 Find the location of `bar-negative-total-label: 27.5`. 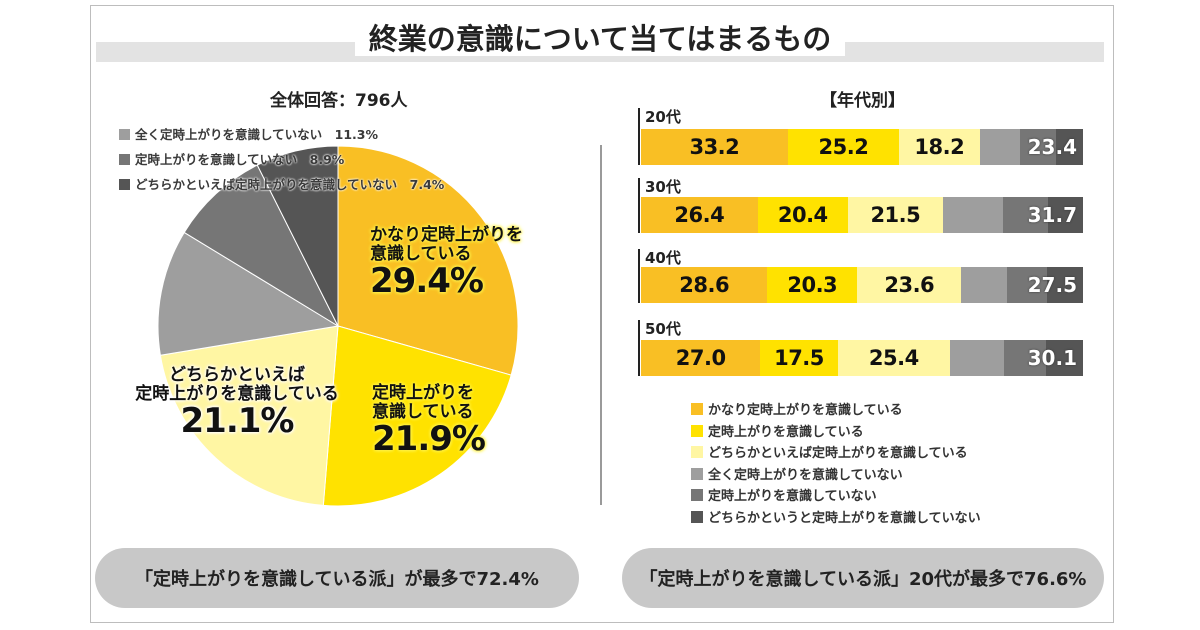

bar-negative-total-label: 27.5 is located at coordinates (1052, 285).